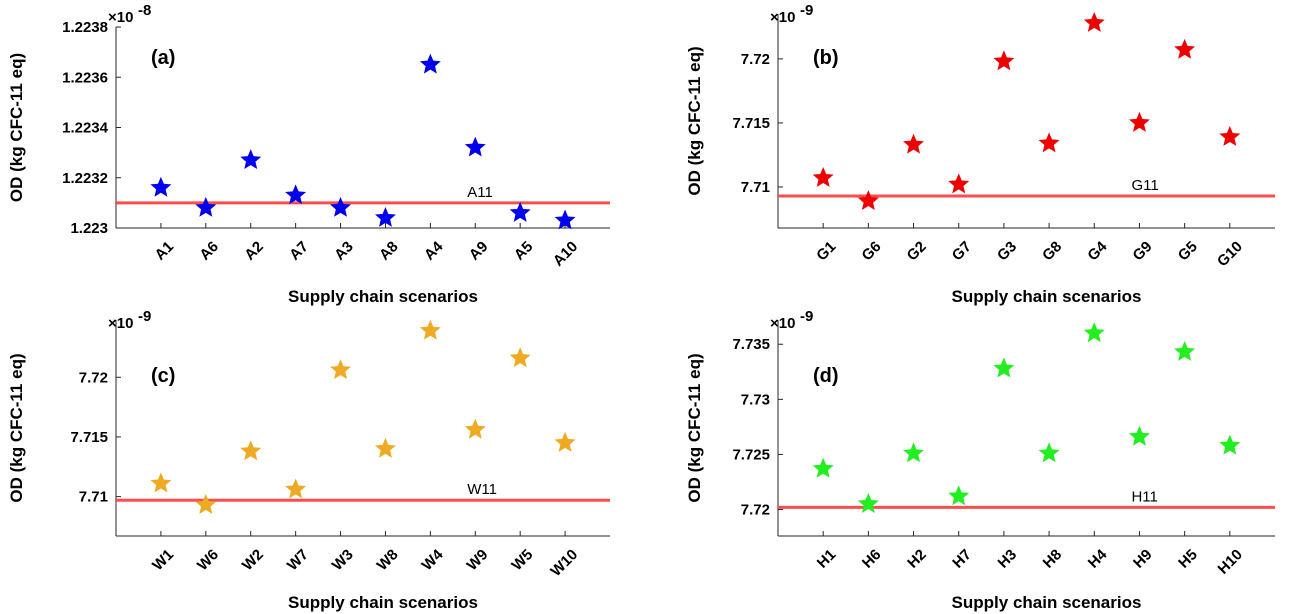  What do you see at coordinates (480, 192) in the screenshot?
I see `reference-label: A11` at bounding box center [480, 192].